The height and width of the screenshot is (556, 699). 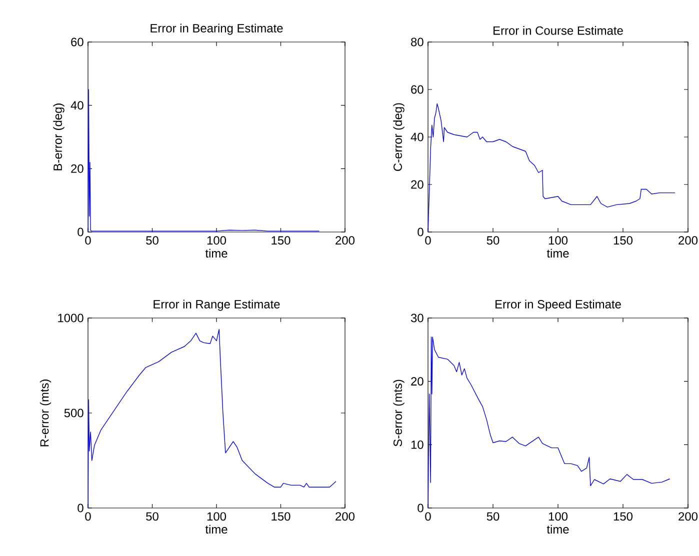 What do you see at coordinates (417, 444) in the screenshot?
I see `y-tick-label: 10` at bounding box center [417, 444].